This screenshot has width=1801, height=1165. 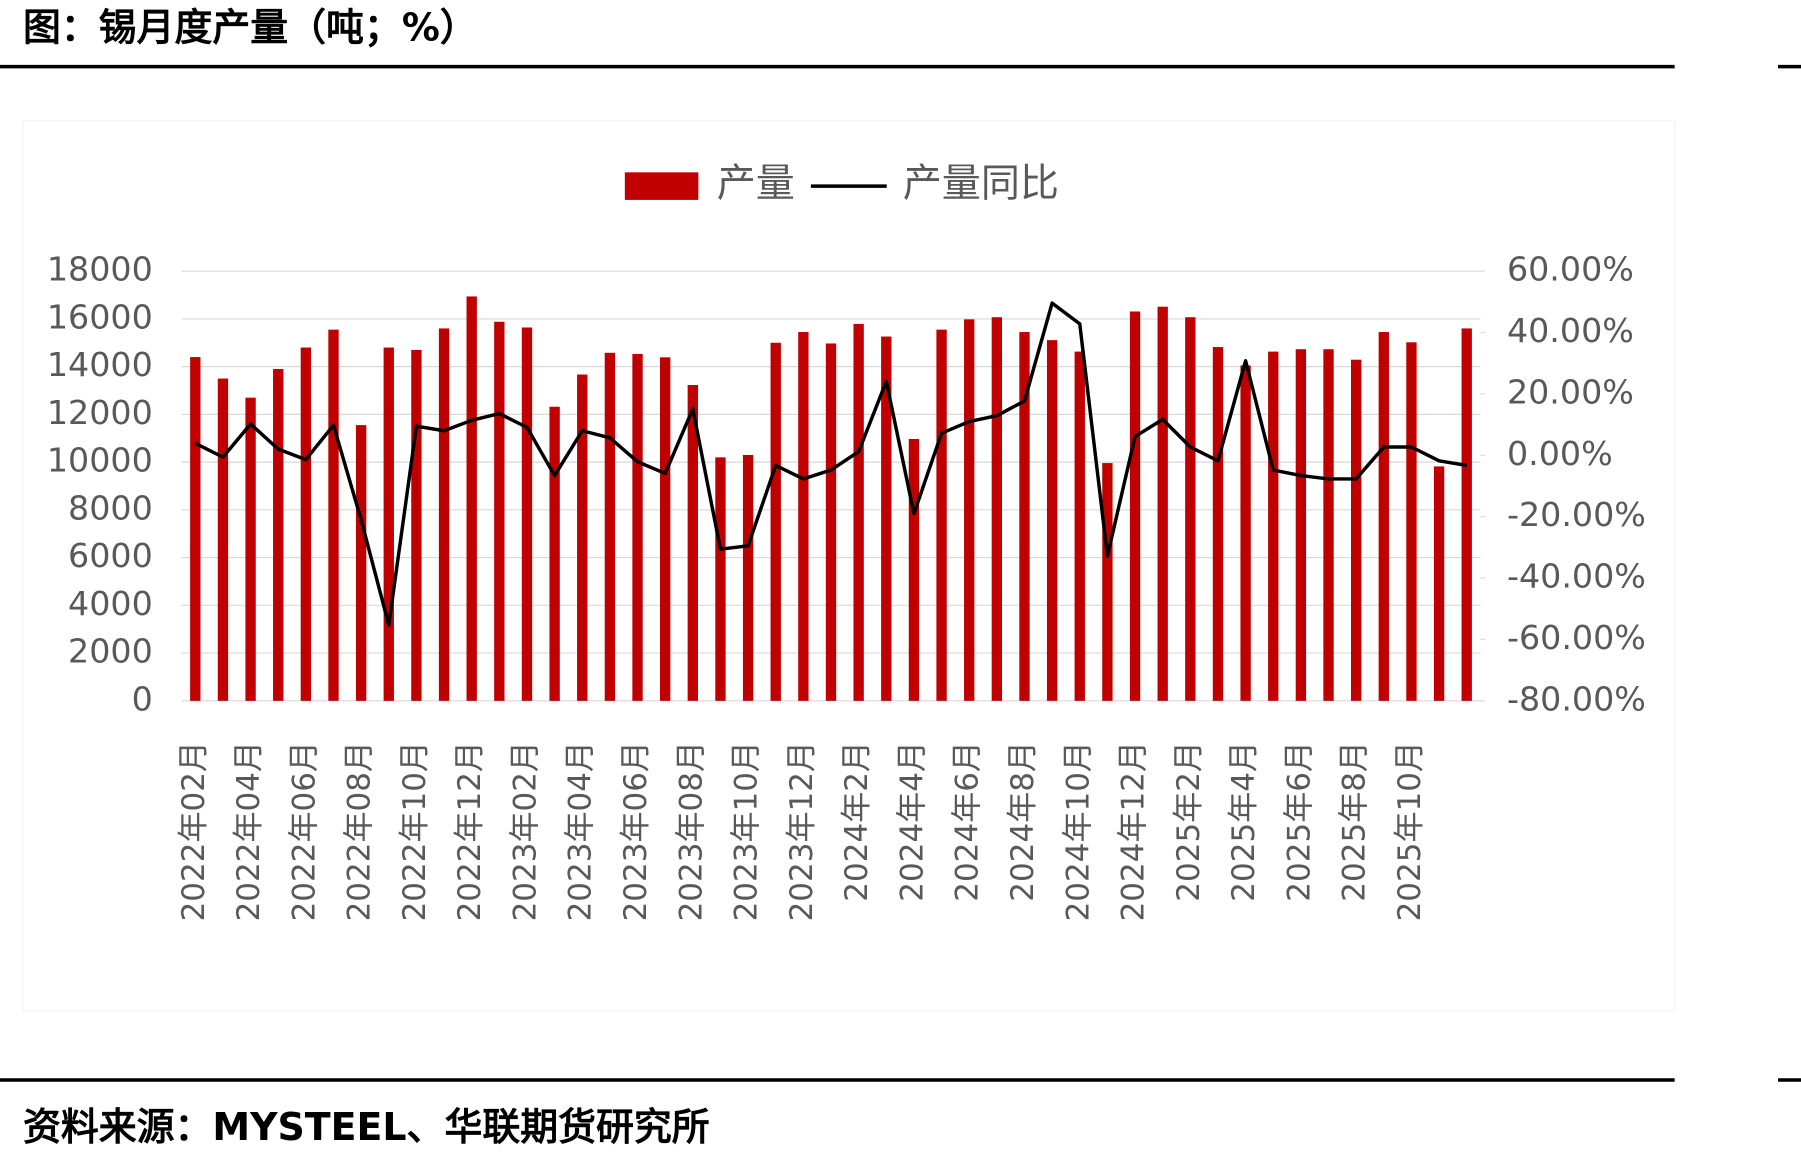 What do you see at coordinates (142, 698) in the screenshot?
I see `y-tick-label: 0` at bounding box center [142, 698].